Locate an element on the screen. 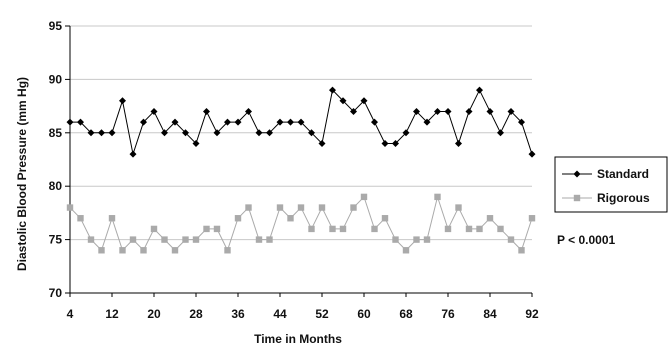 The width and height of the screenshot is (669, 347). y-tick-label: 95 is located at coordinates (56, 26).